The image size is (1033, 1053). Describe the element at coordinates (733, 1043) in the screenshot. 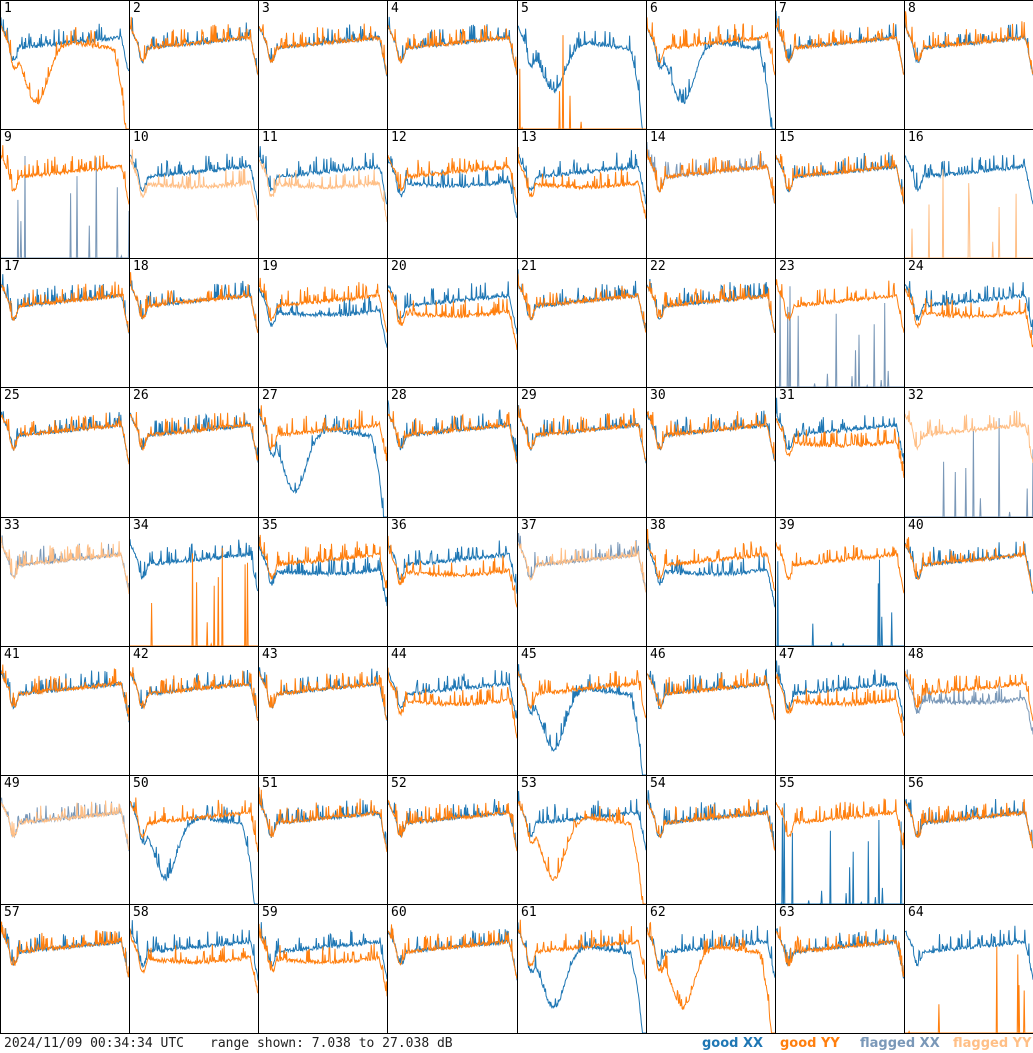

I see `legend-good-xx: good XX` at that location.